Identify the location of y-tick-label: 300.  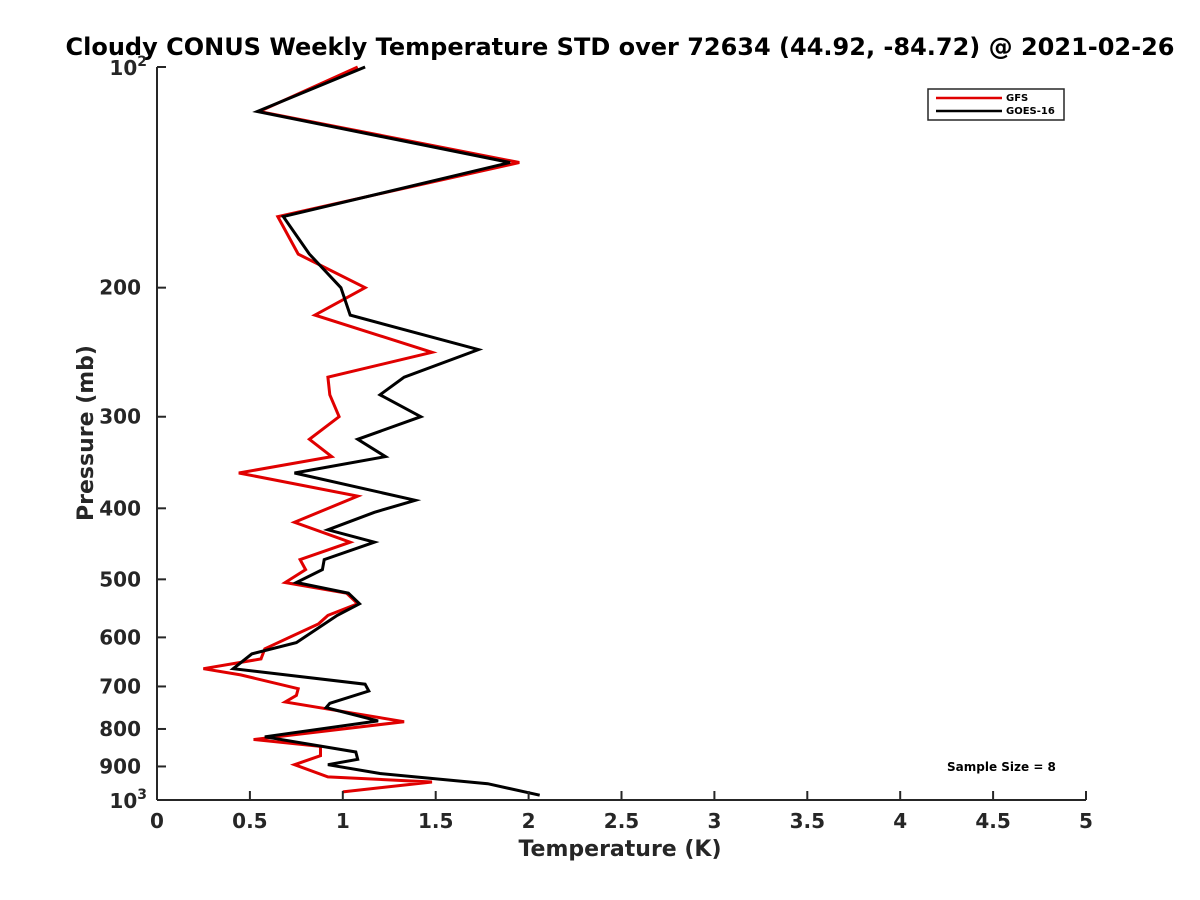
(120, 417).